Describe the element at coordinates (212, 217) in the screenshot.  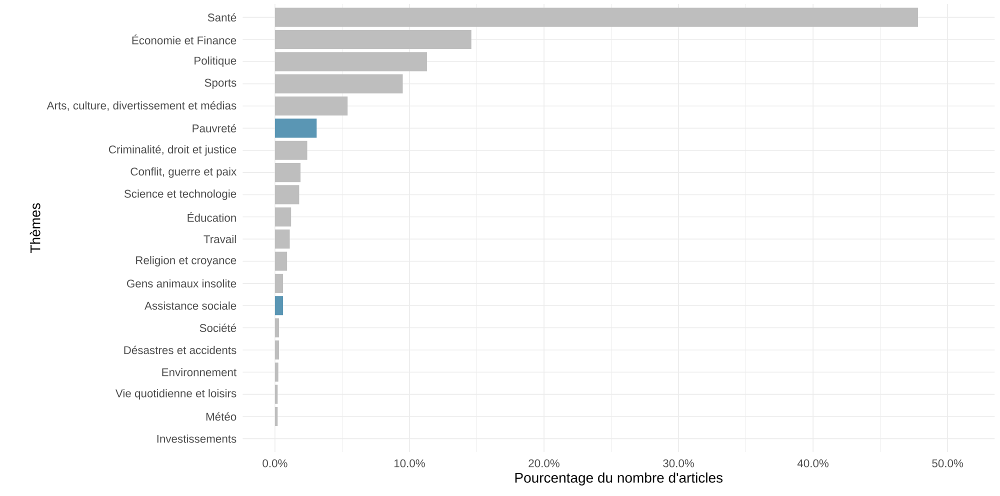
I see `y-tick-label: Éducation` at that location.